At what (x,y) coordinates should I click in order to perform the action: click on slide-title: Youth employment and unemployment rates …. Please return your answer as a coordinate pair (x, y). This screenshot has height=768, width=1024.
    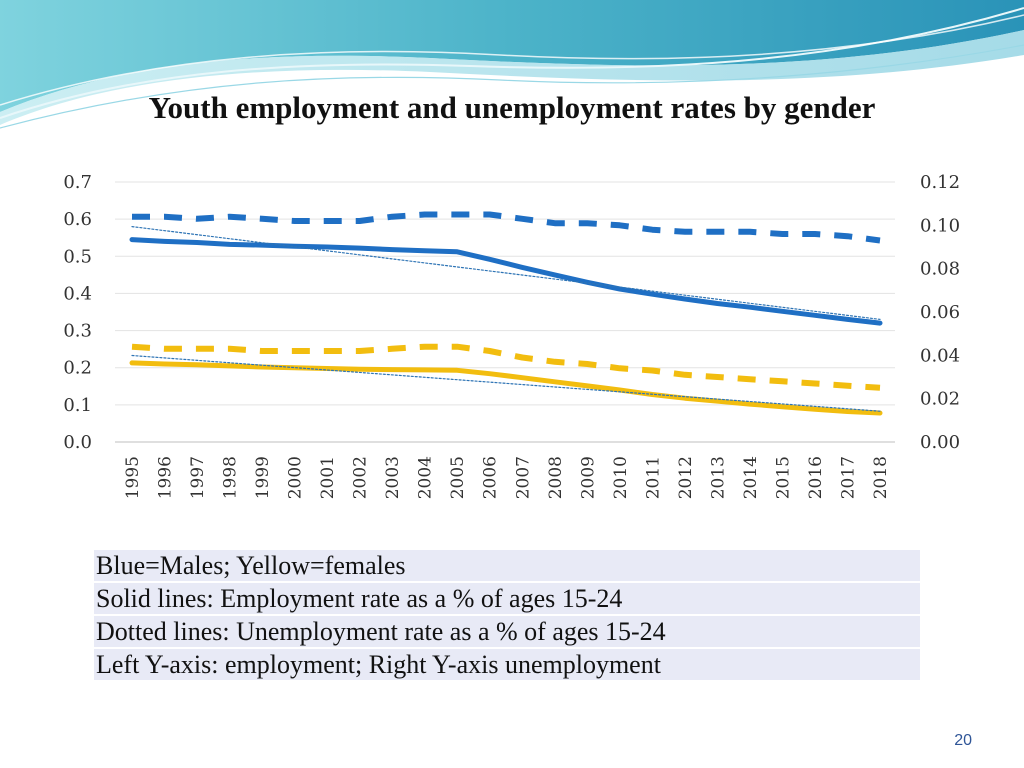
    Looking at the image, I should click on (512, 107).